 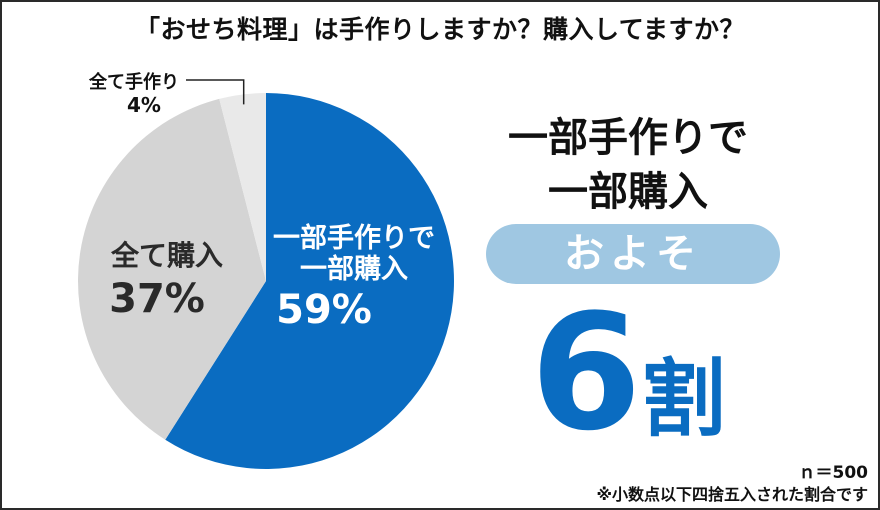 What do you see at coordinates (133, 82) in the screenshot?
I see `slice-2-label-0: 全て手作り` at bounding box center [133, 82].